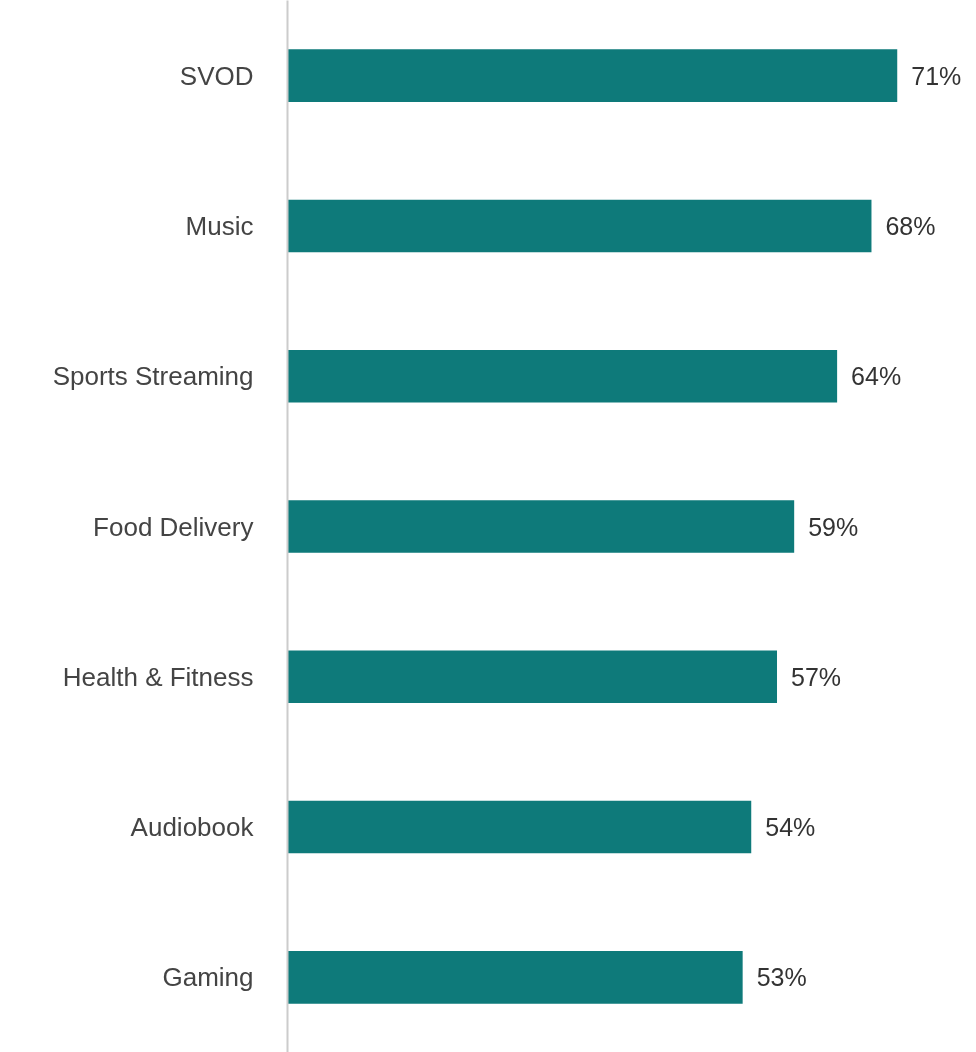 The image size is (976, 1052). I want to click on data-label: 64%, so click(876, 376).